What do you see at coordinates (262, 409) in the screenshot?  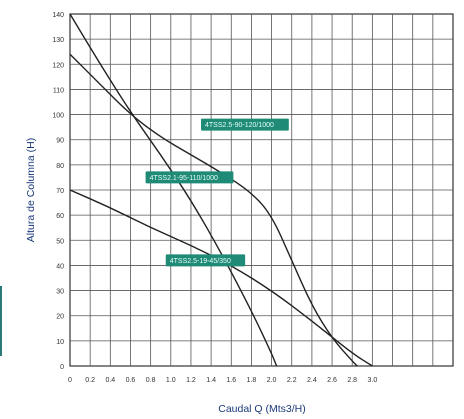 I see `x-axis-title: Caudal Q (Mts3/H)` at bounding box center [262, 409].